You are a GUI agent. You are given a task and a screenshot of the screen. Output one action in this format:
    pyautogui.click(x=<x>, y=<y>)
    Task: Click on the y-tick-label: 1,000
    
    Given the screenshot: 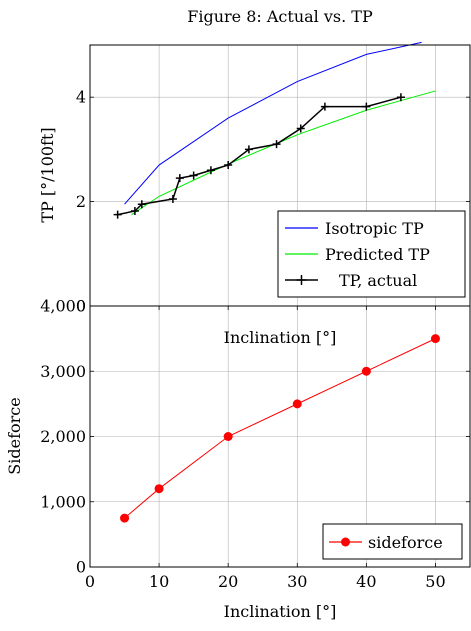 What is the action you would take?
    pyautogui.click(x=63, y=501)
    